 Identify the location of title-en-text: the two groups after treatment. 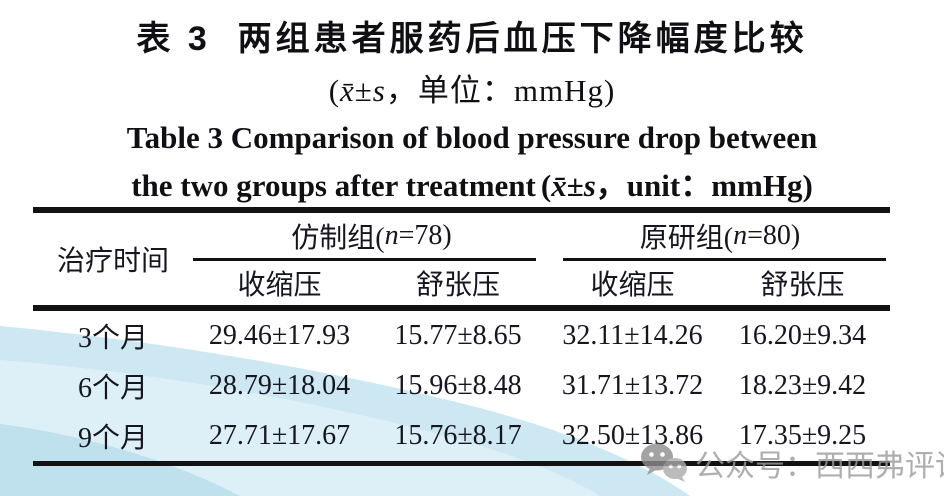
(333, 185).